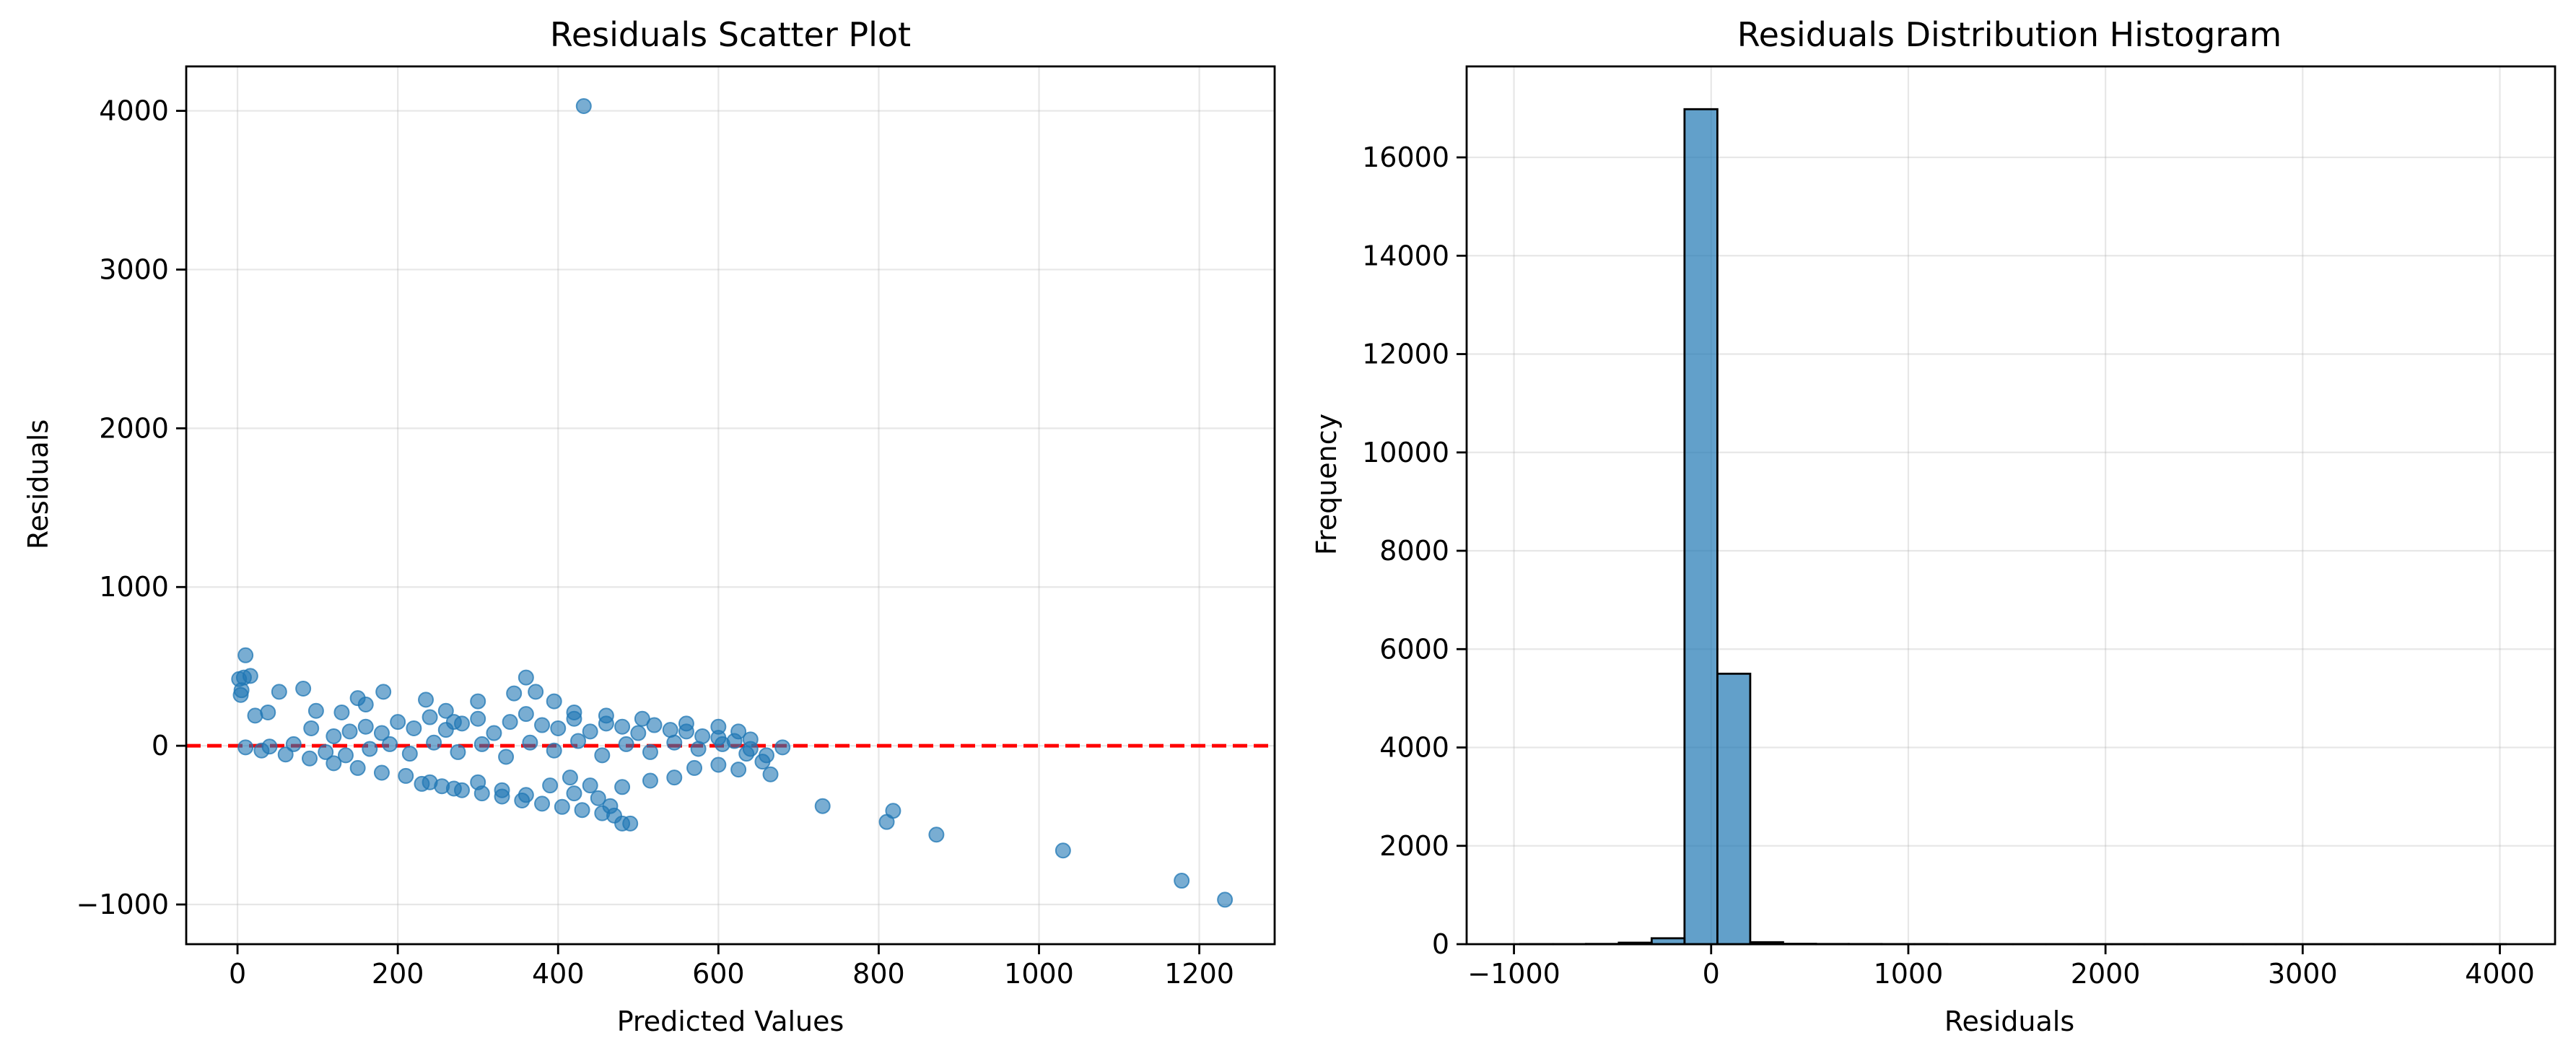  What do you see at coordinates (878, 974) in the screenshot?
I see `scatter-x-tick-label: 800` at bounding box center [878, 974].